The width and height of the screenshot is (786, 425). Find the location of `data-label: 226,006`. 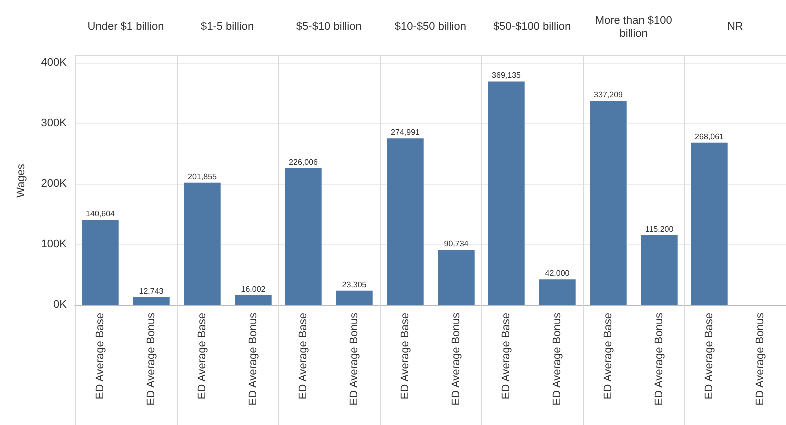

data-label: 226,006 is located at coordinates (304, 162).